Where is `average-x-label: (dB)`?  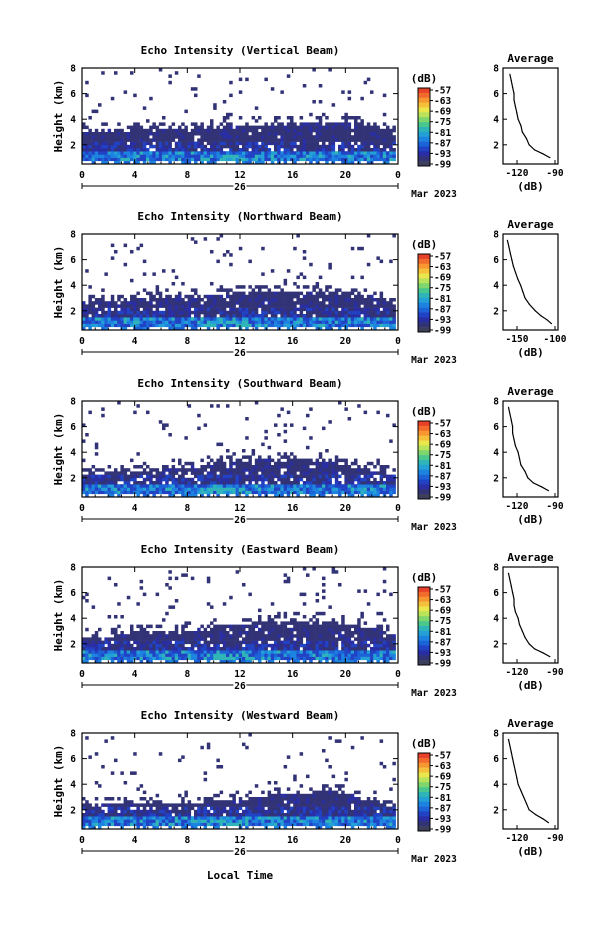 average-x-label: (dB) is located at coordinates (530, 186).